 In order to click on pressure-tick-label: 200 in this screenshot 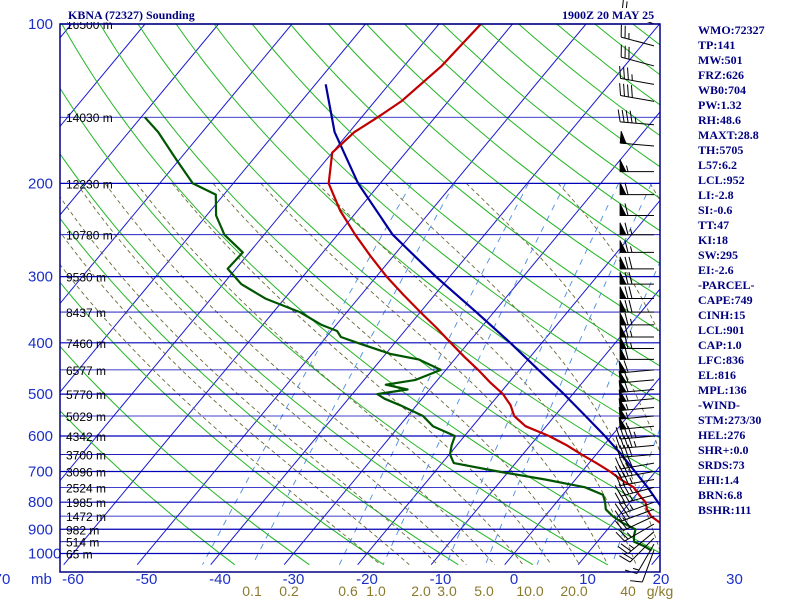, I will do `click(40, 183)`.